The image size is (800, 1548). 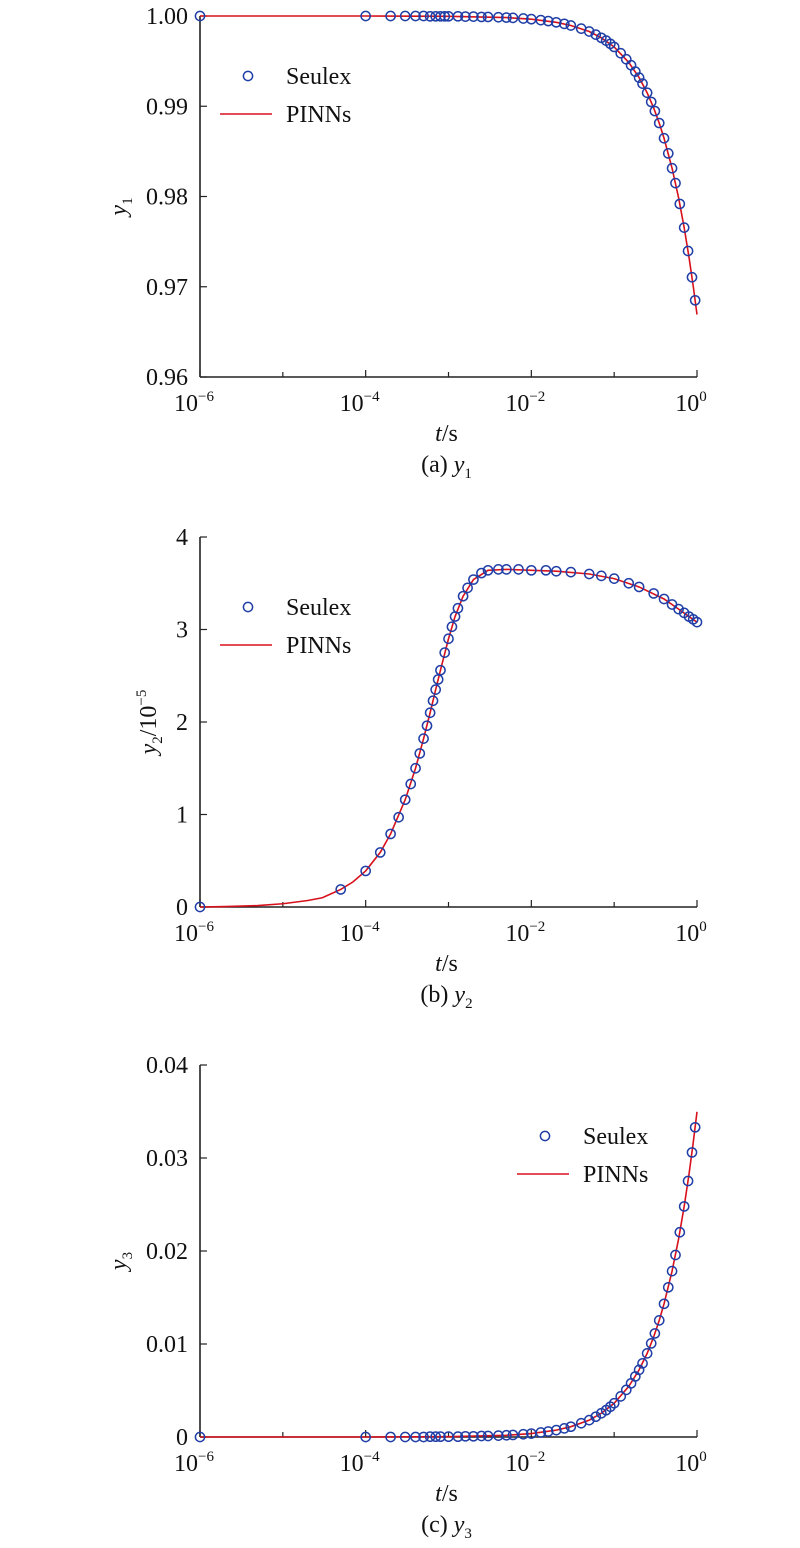 I want to click on y-tick-label: 3, so click(x=182, y=631).